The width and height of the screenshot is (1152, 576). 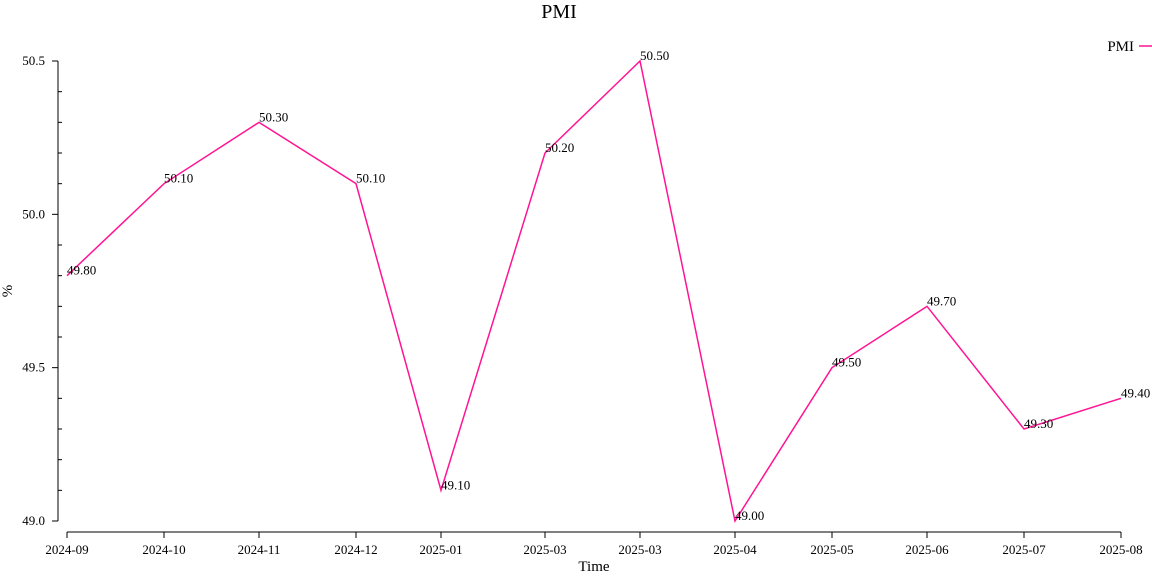 I want to click on x-tick-label: 2025-07, so click(x=1024, y=549).